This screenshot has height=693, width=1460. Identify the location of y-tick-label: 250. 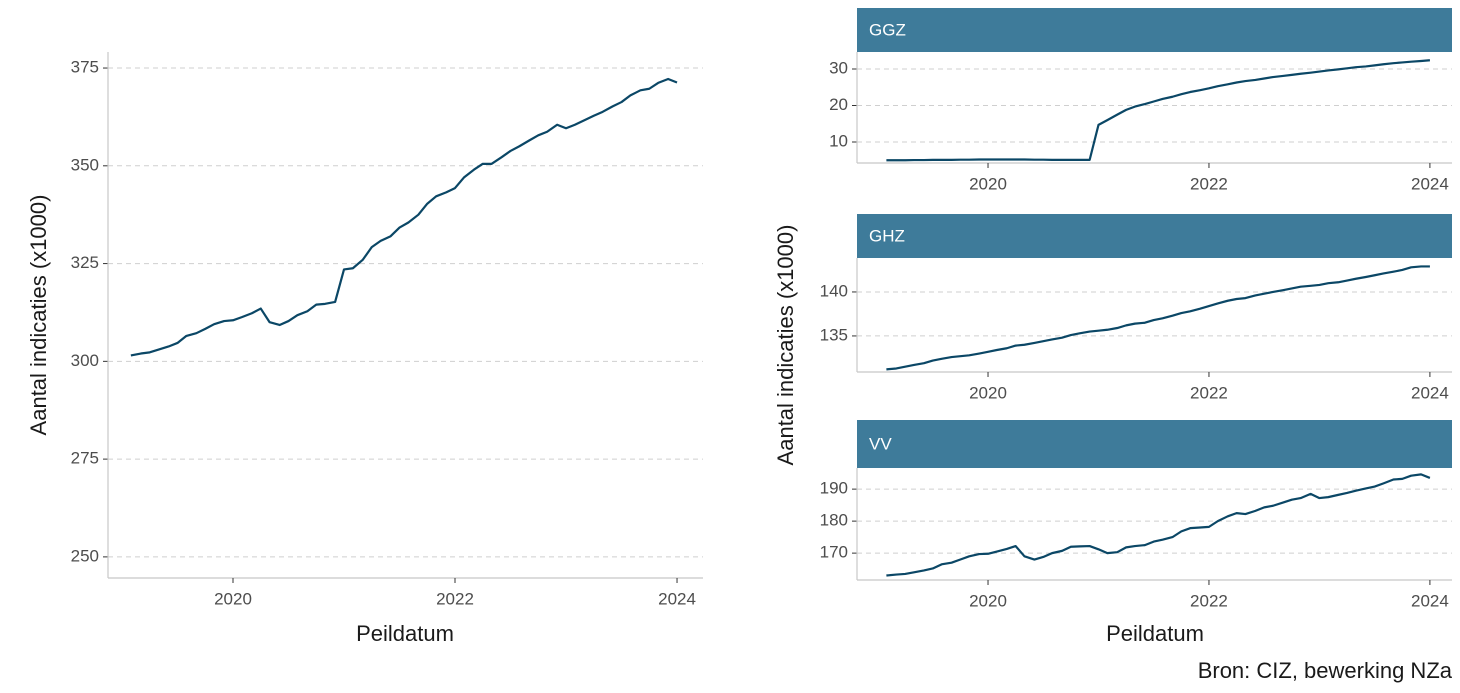
(85, 555).